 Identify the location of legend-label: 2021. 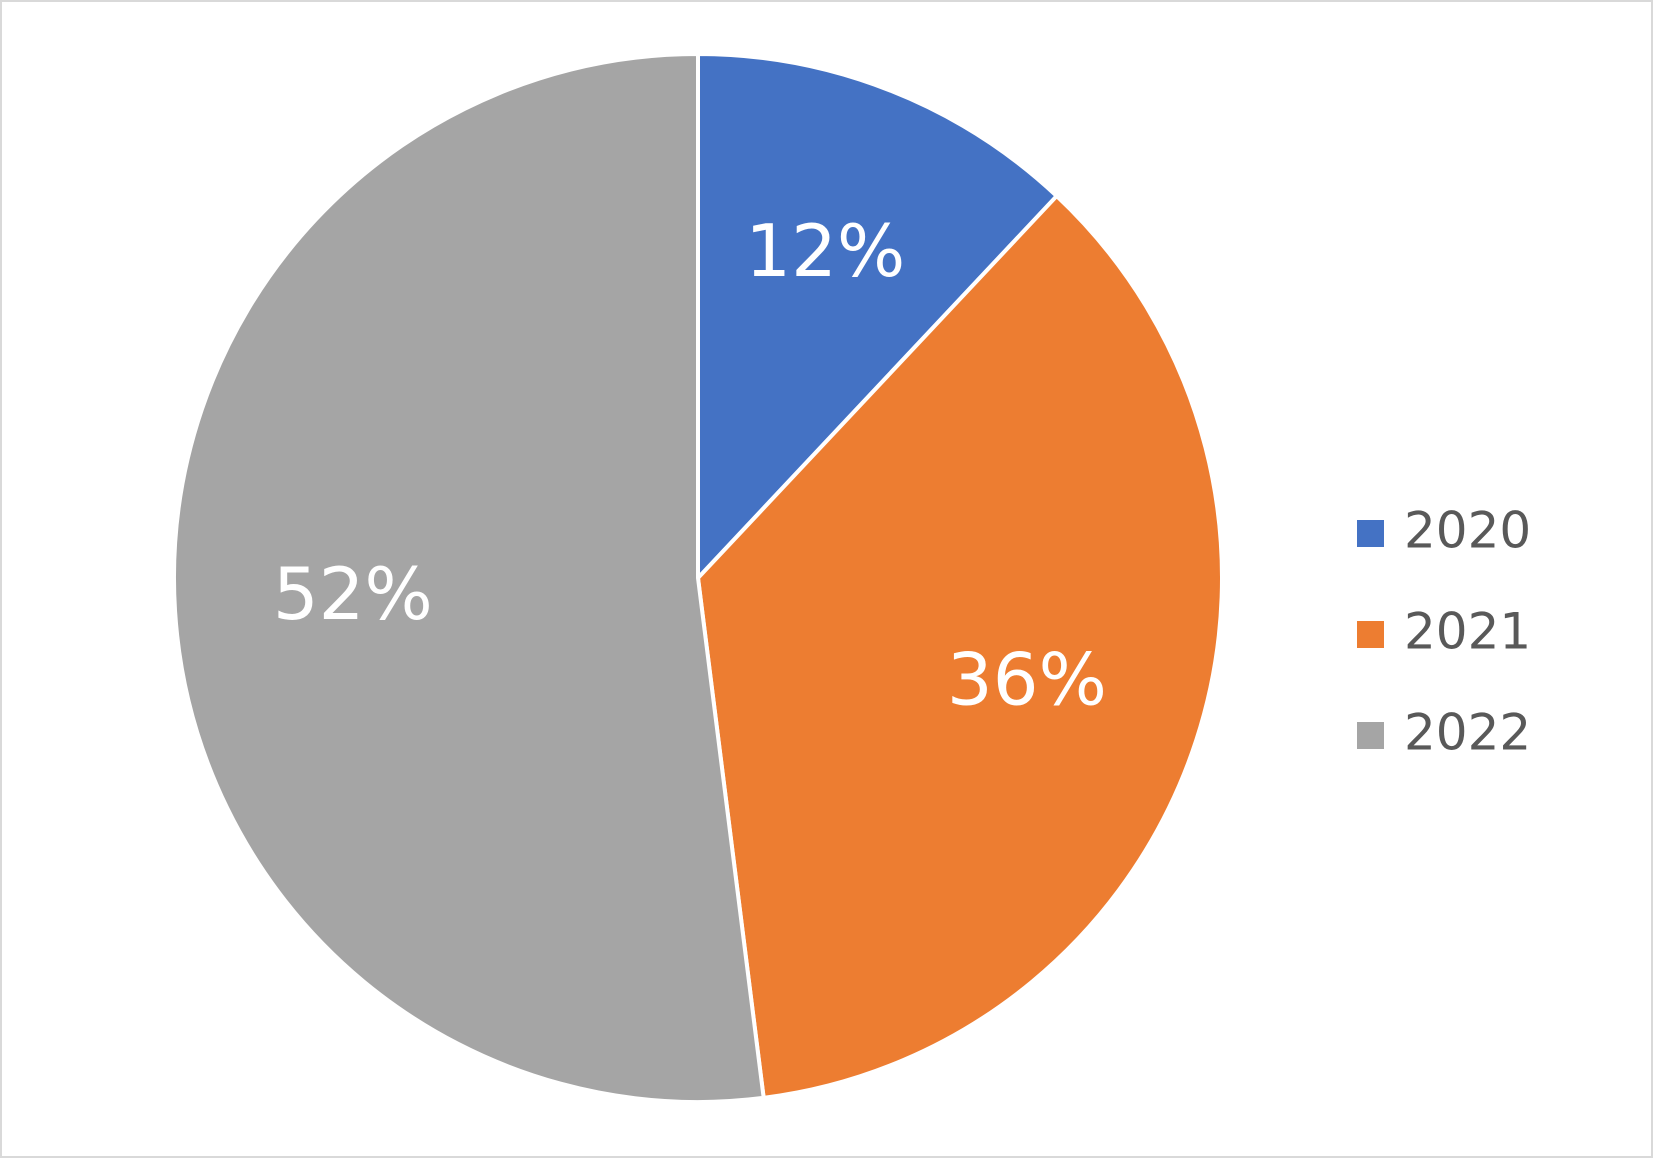
(1467, 632).